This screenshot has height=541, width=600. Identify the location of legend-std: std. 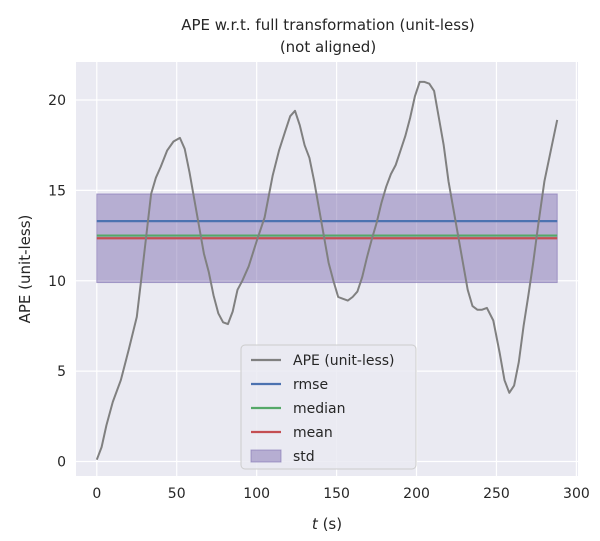
(282, 457).